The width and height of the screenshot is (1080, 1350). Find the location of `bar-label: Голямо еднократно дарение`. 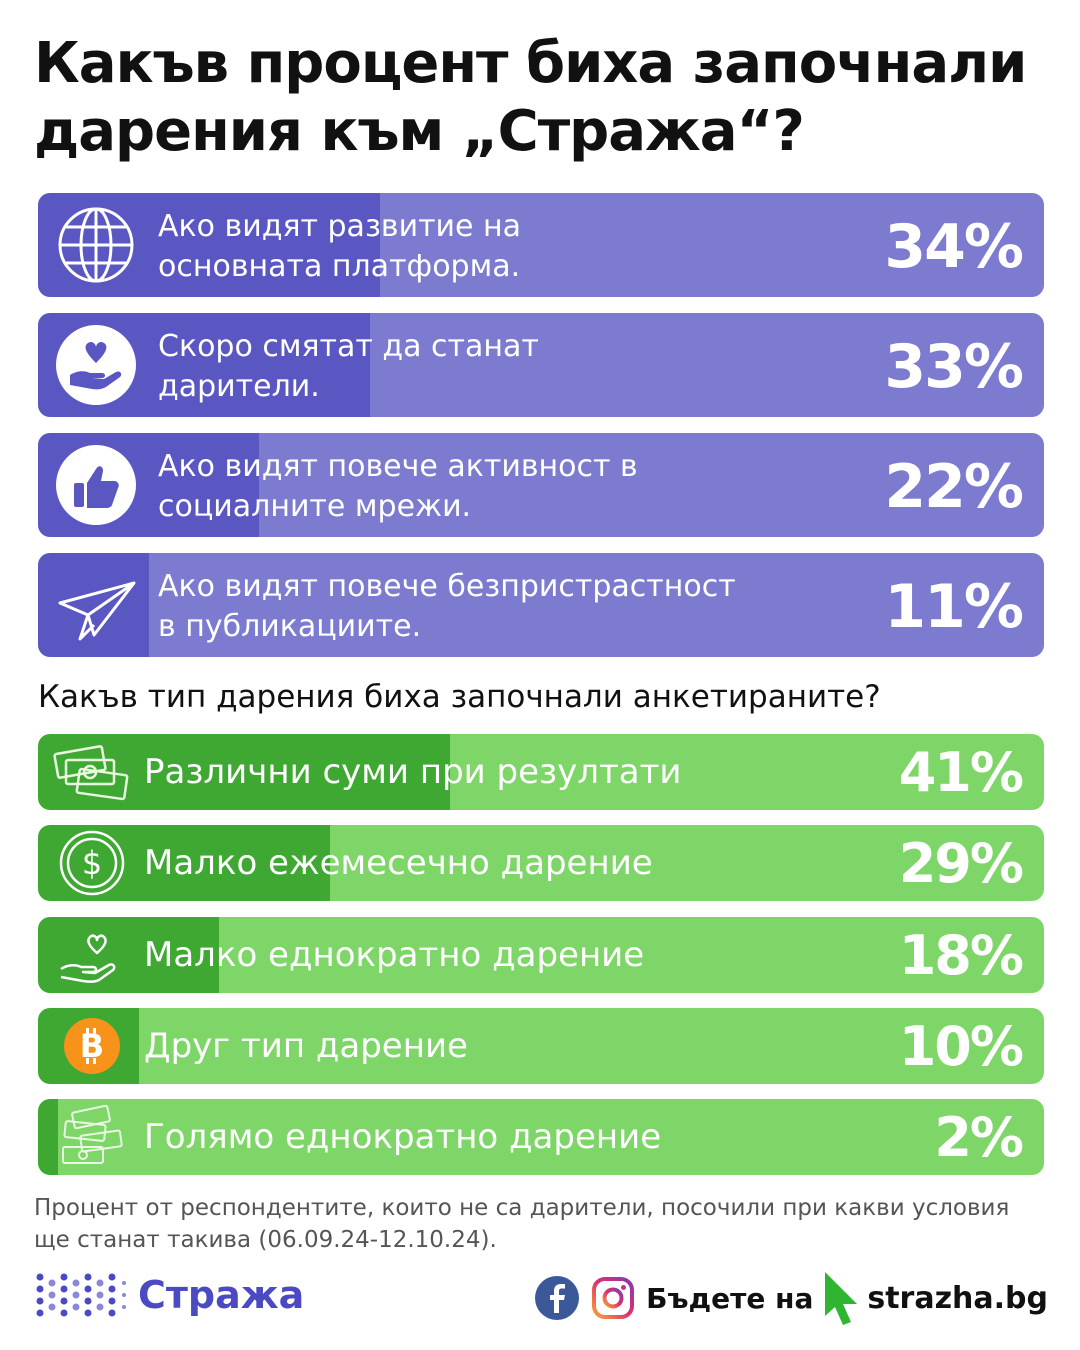

bar-label: Голямо еднократно дарение is located at coordinates (403, 1137).